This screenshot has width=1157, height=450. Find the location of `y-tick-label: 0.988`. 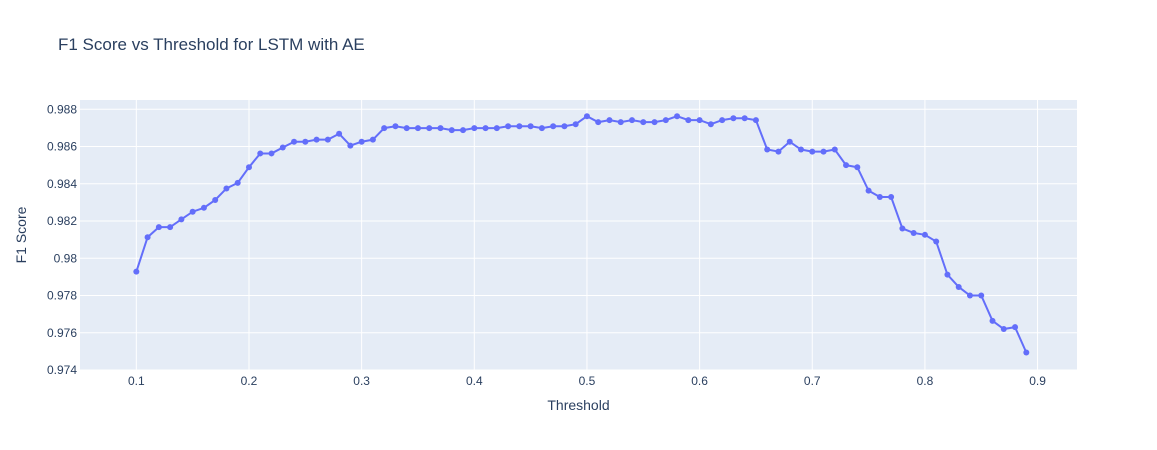

y-tick-label: 0.988 is located at coordinates (62, 109).